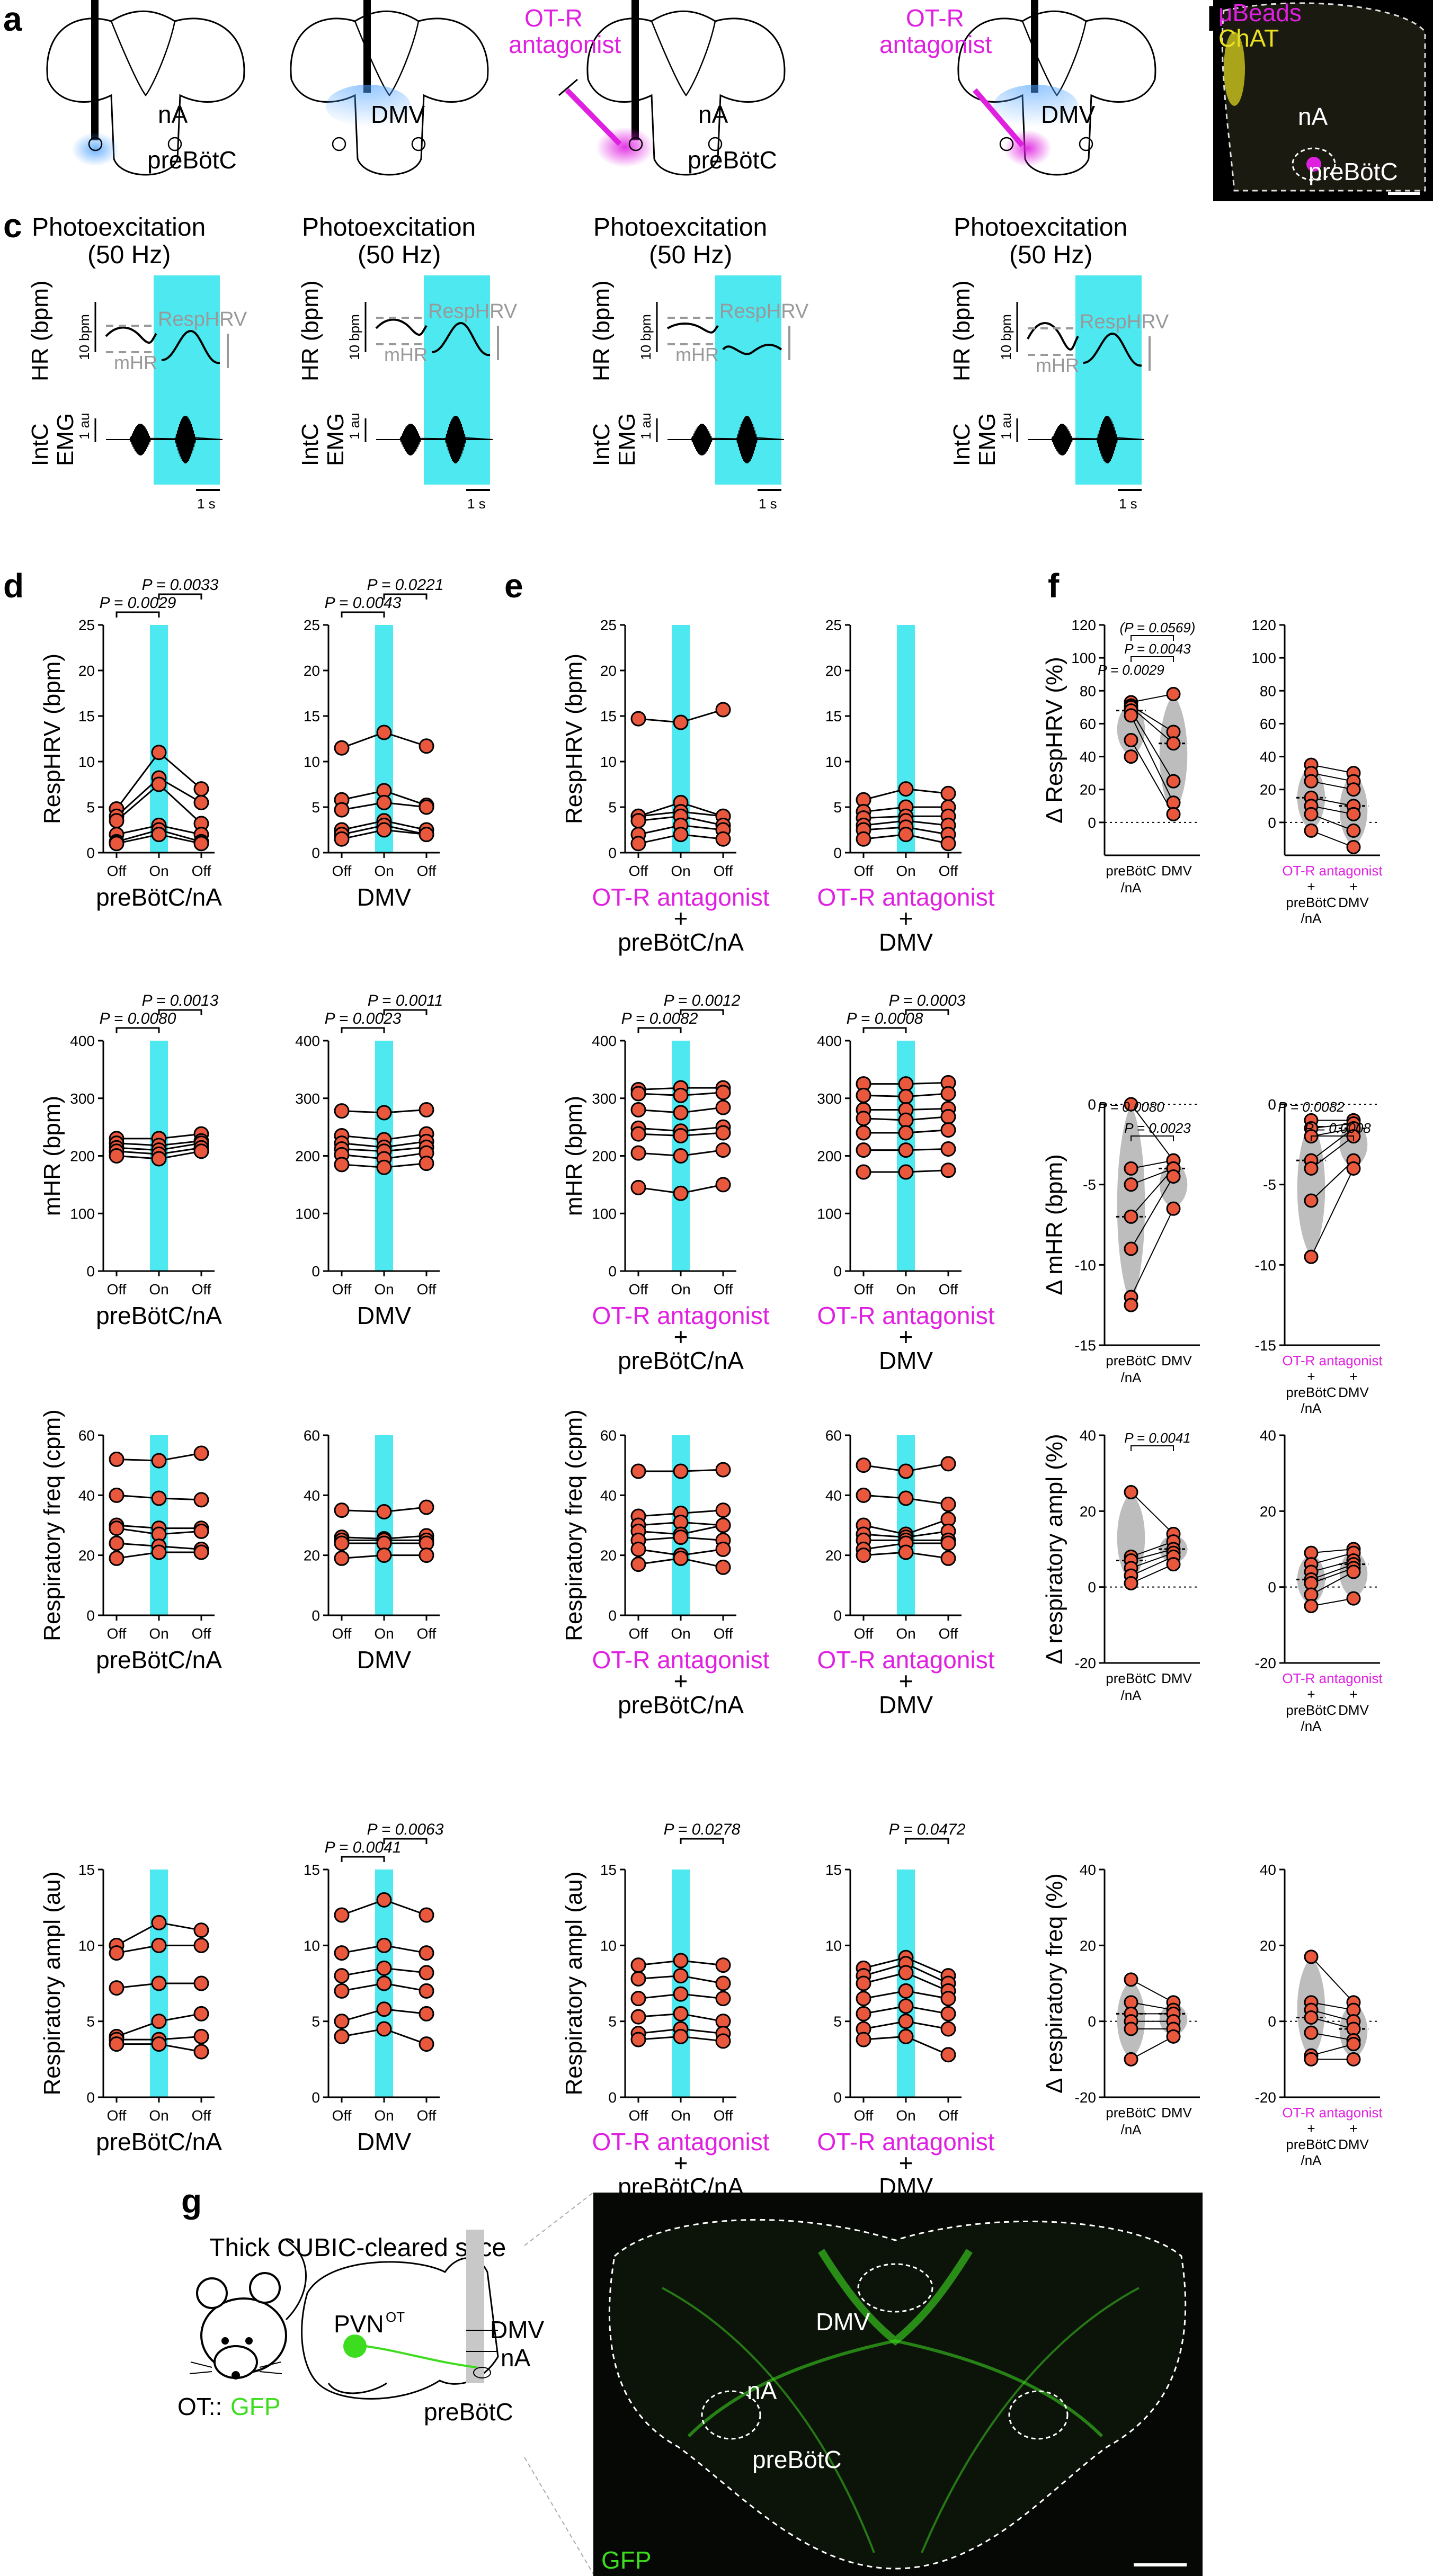 The height and width of the screenshot is (2576, 1433). Describe the element at coordinates (1158, 628) in the screenshot. I see `p-value-label: (P = 0.0569)` at that location.